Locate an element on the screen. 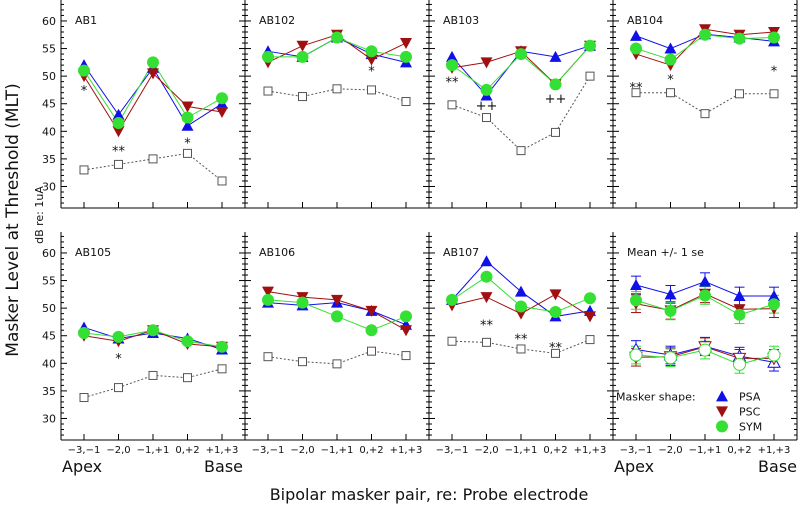 This screenshot has width=798, height=506. panel-title: AB102 is located at coordinates (277, 20).